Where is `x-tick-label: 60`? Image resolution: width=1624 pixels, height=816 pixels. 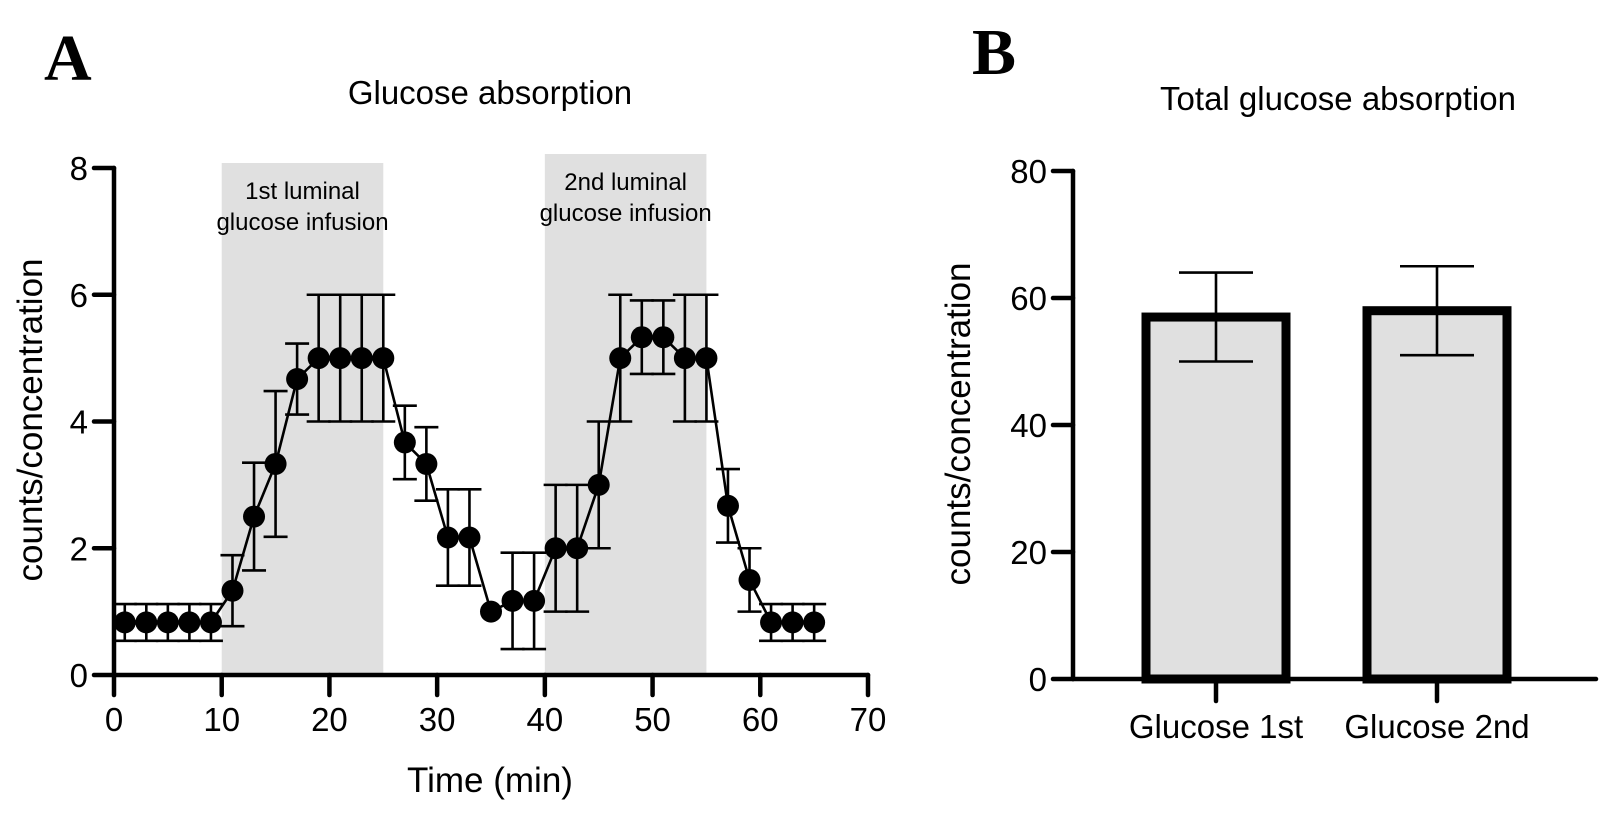 x-tick-label: 60 is located at coordinates (760, 719).